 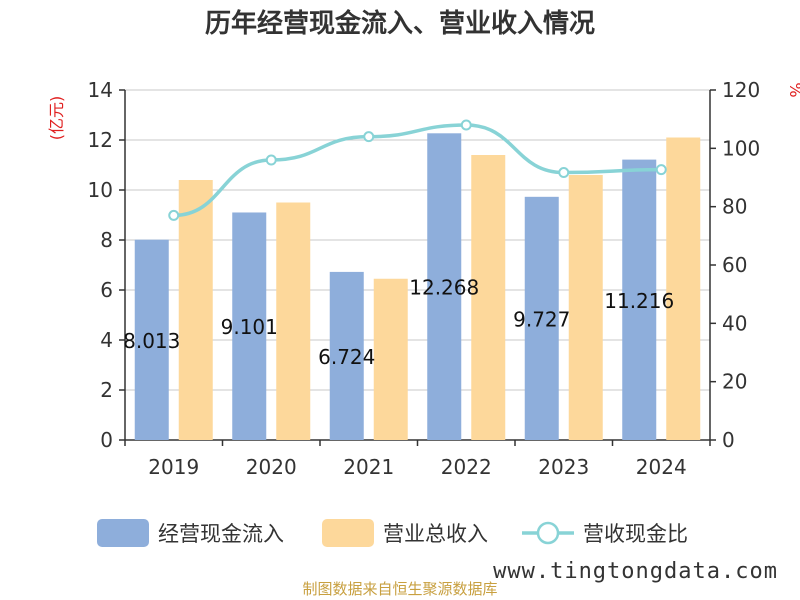 I want to click on cash-inflow-label: 11.216, so click(x=639, y=301).